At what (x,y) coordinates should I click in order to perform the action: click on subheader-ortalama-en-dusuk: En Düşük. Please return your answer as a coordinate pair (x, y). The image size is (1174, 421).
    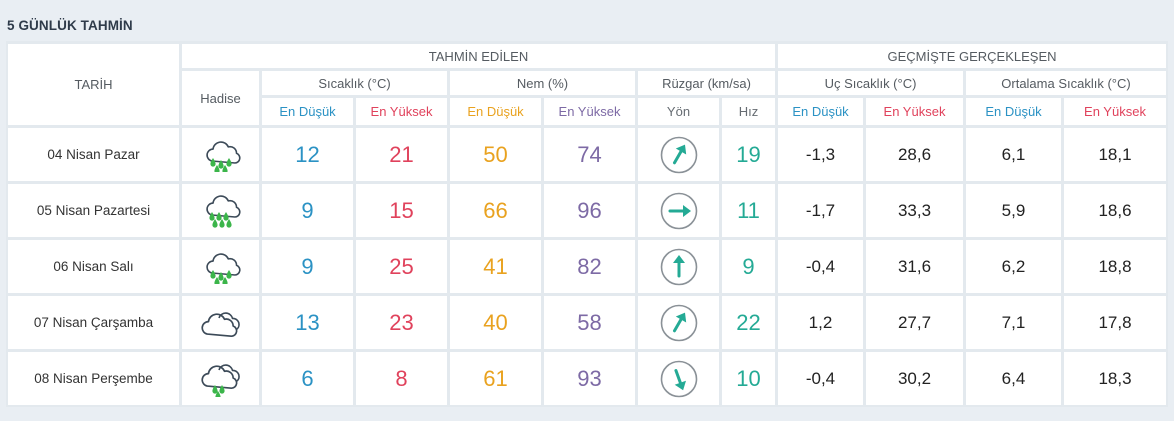
    Looking at the image, I should click on (1013, 111).